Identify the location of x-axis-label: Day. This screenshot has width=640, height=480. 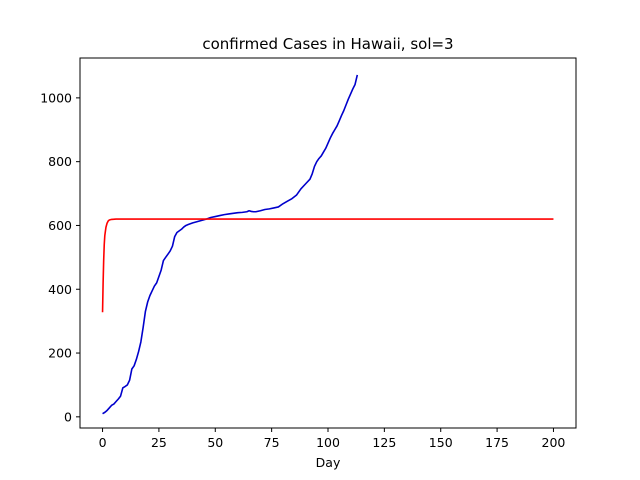
(328, 462).